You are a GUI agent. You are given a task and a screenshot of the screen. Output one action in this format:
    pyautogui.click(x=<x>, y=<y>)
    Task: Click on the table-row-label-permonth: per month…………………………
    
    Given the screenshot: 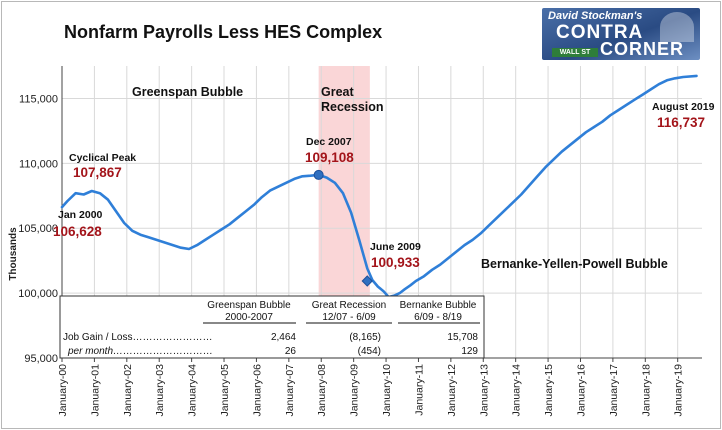 What is the action you would take?
    pyautogui.click(x=140, y=351)
    